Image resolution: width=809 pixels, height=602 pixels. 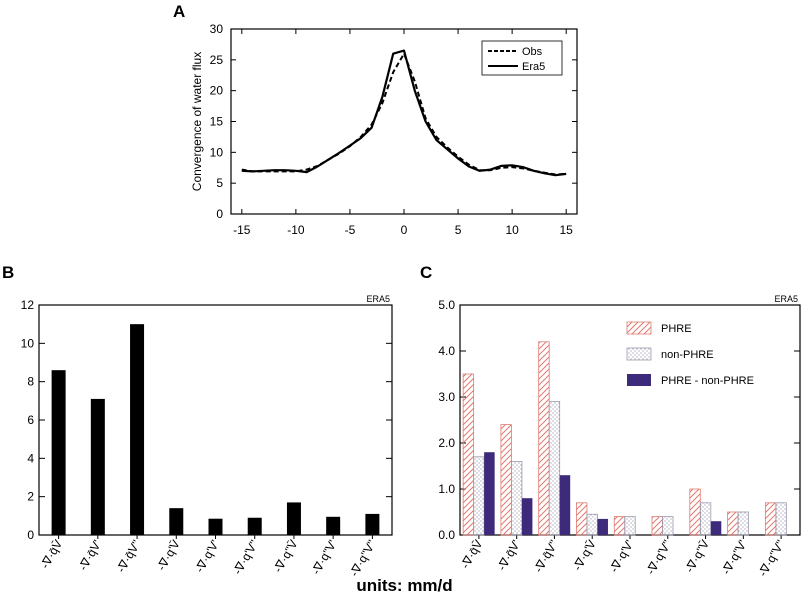 I want to click on series-line-era5, so click(x=404, y=113).